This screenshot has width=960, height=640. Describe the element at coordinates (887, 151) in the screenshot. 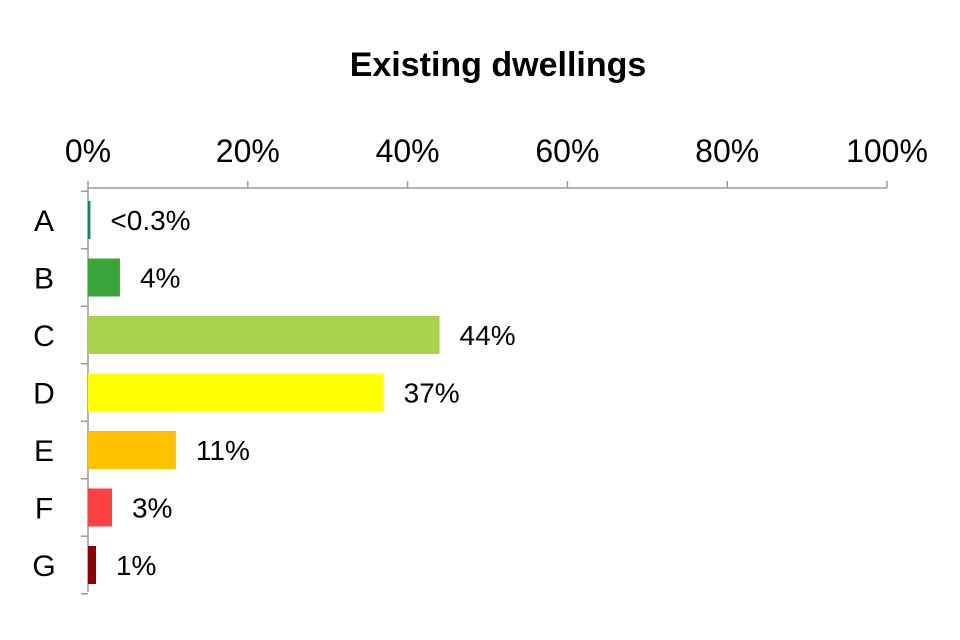

I see `x-tick-label: 100%` at that location.